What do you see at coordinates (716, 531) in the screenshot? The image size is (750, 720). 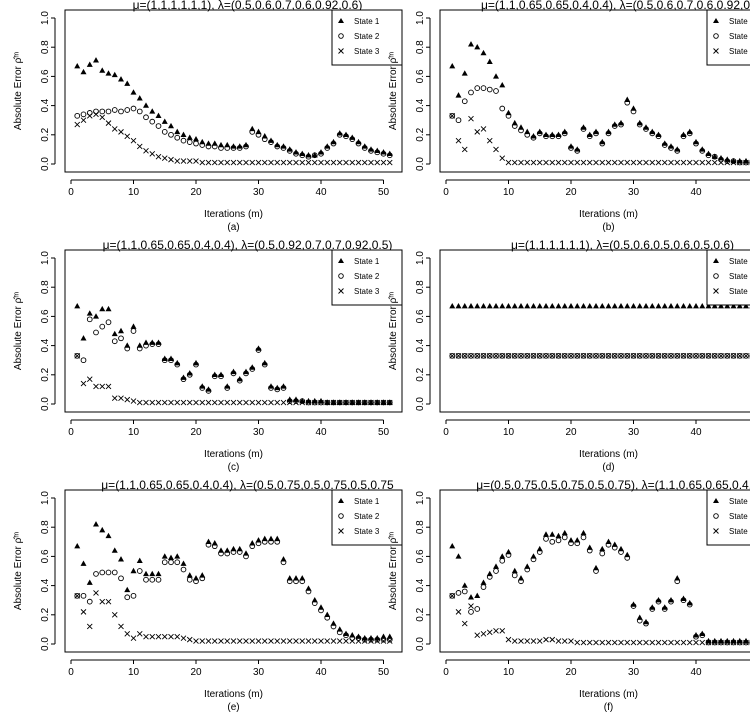 I see `legend-marker-x` at bounding box center [716, 531].